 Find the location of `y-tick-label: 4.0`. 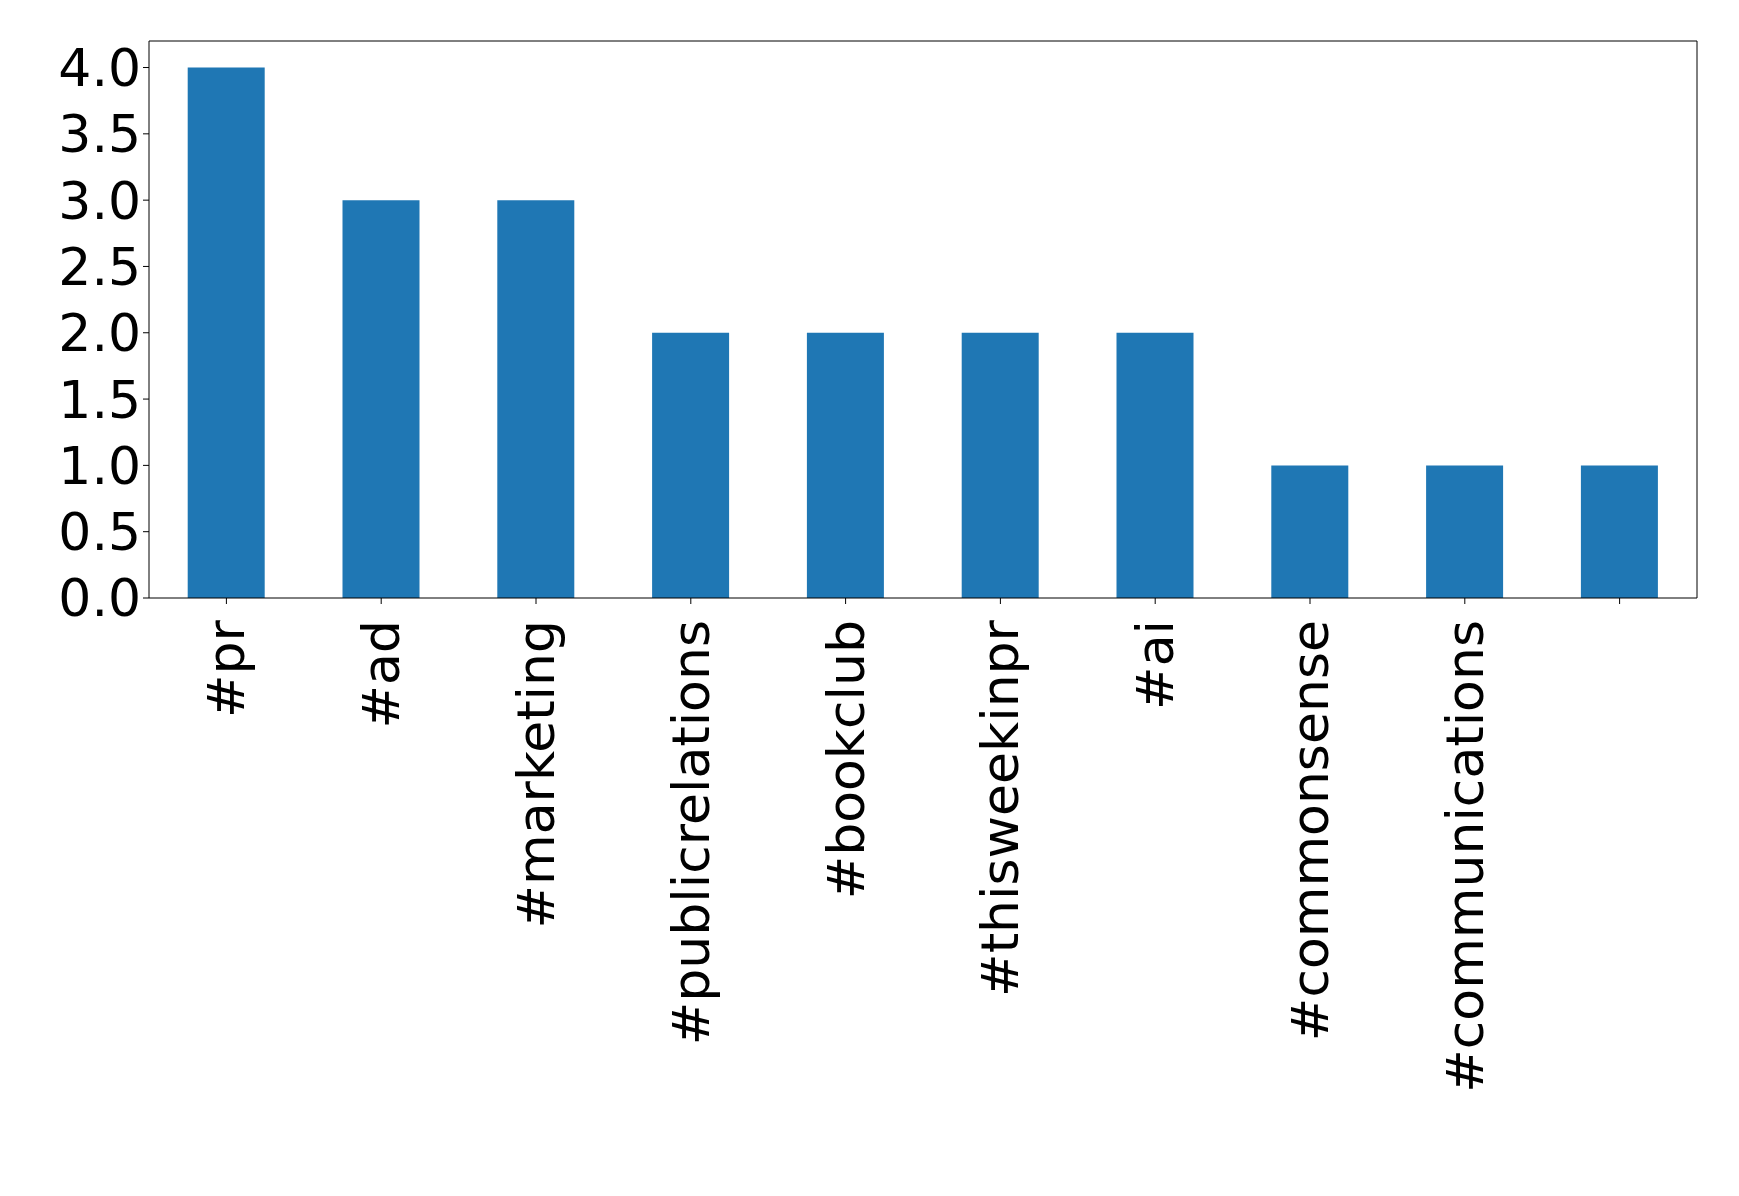

y-tick-label: 4.0 is located at coordinates (99, 67).